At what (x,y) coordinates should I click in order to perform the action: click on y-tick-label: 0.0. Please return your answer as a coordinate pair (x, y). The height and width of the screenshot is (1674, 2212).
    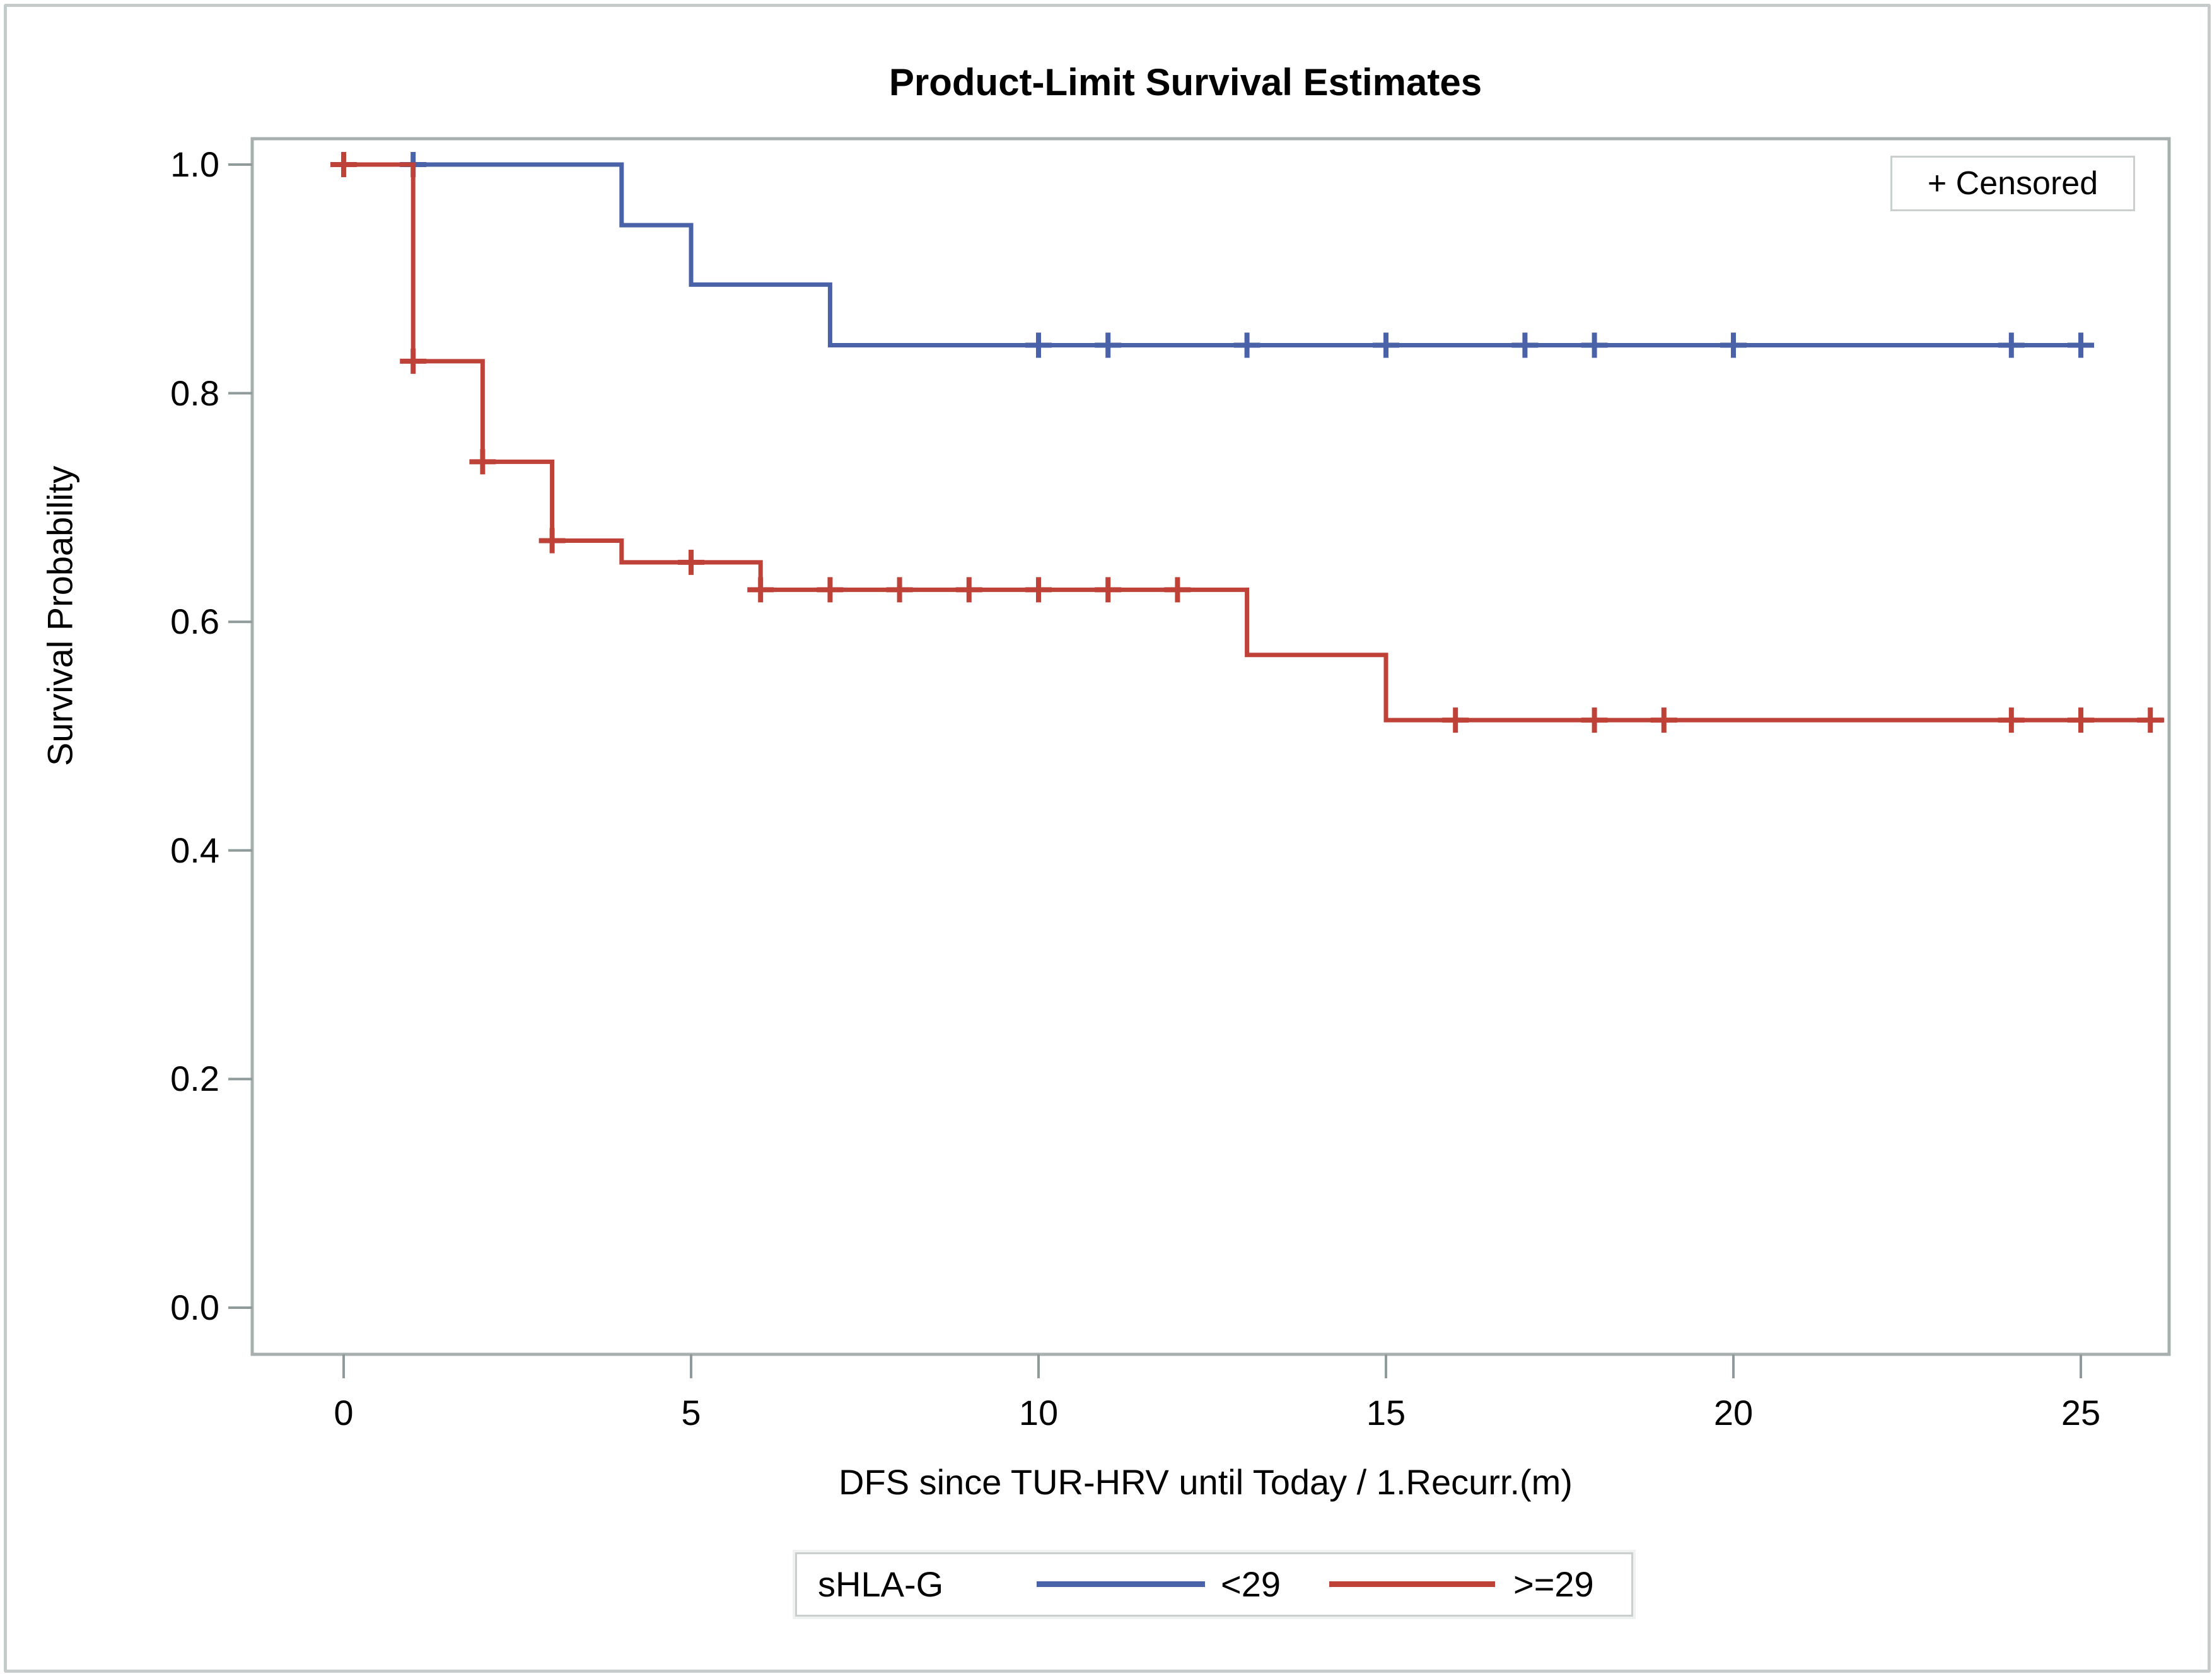
    Looking at the image, I should click on (194, 1307).